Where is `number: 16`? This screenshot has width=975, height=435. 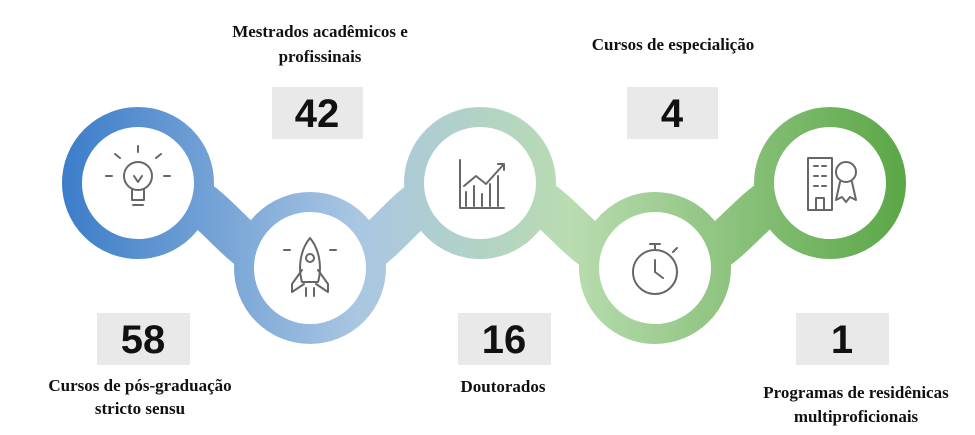
number: 16 is located at coordinates (504, 340).